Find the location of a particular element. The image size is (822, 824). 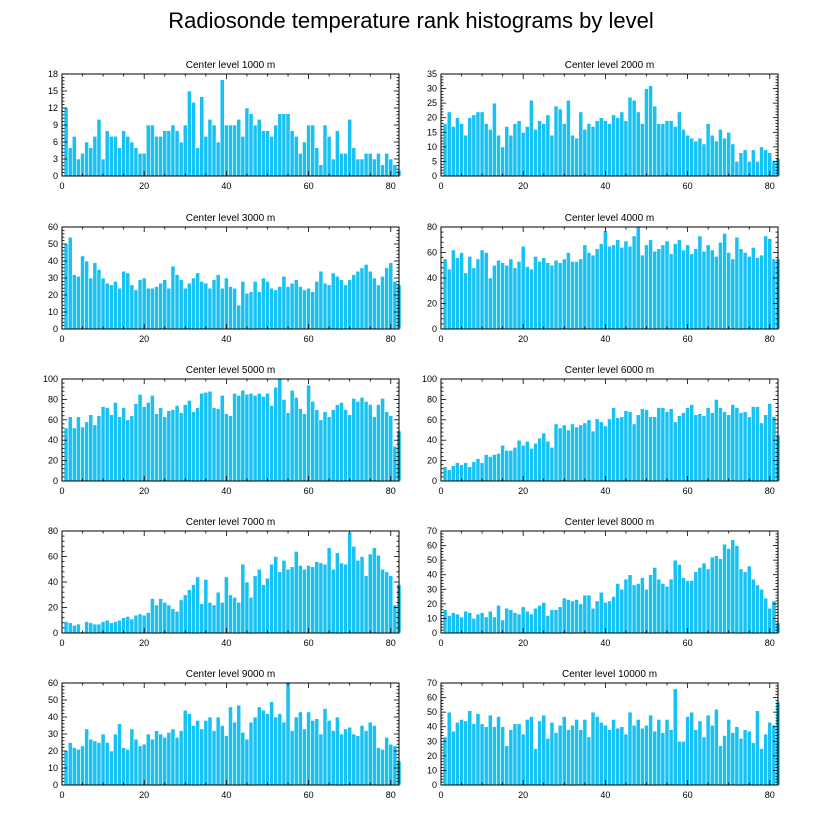

x-tick-label: 20 is located at coordinates (523, 643).